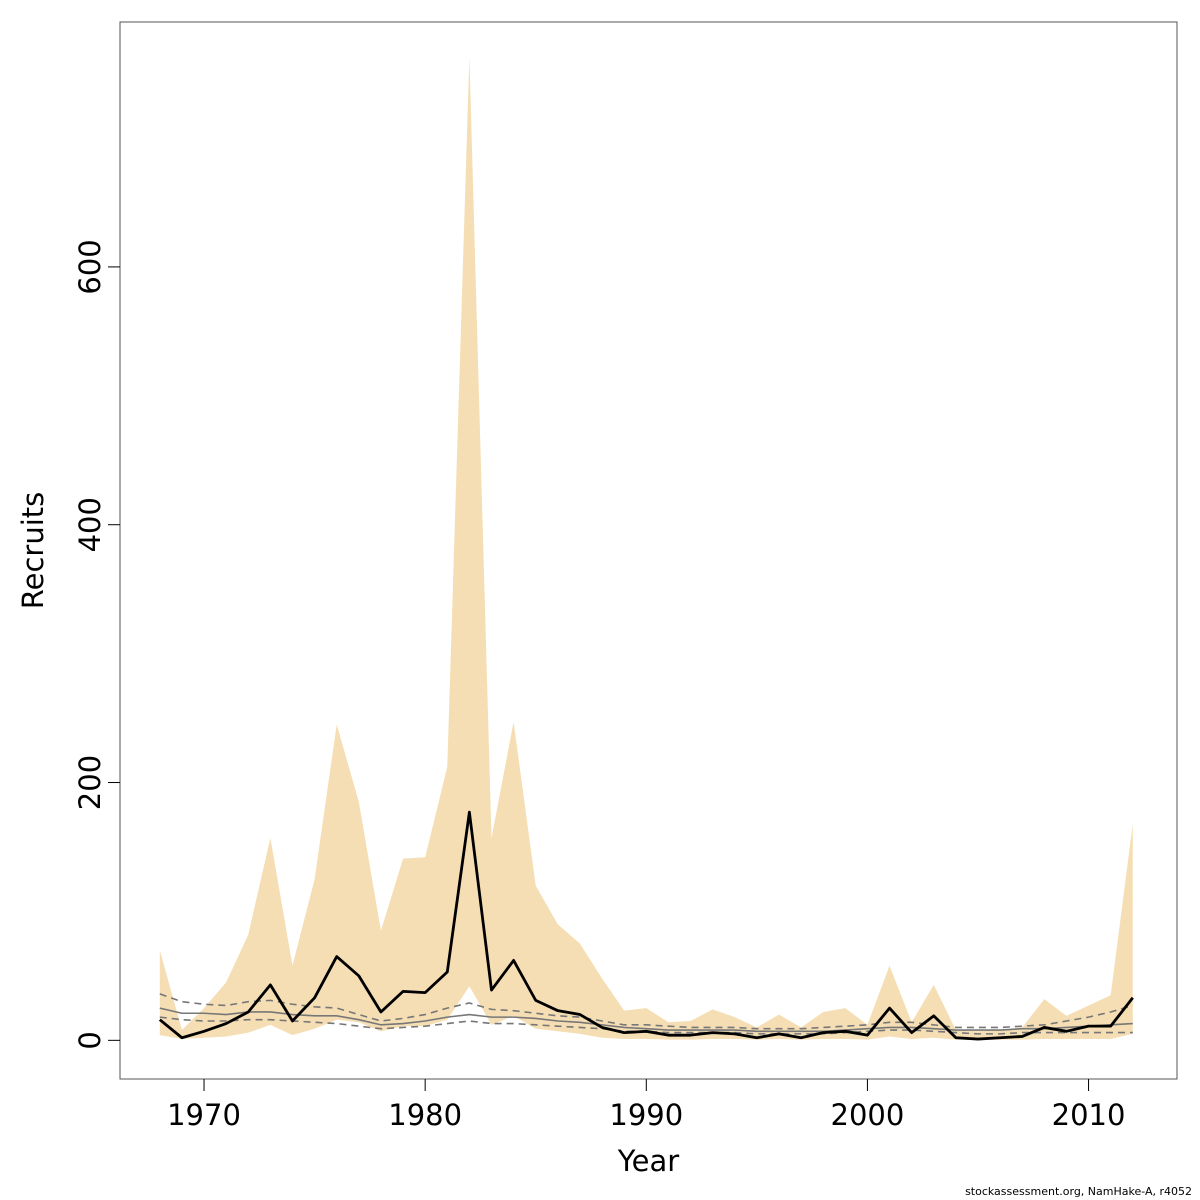 Image resolution: width=1200 pixels, height=1200 pixels. What do you see at coordinates (33, 550) in the screenshot?
I see `y-axis-title: Recruits` at bounding box center [33, 550].